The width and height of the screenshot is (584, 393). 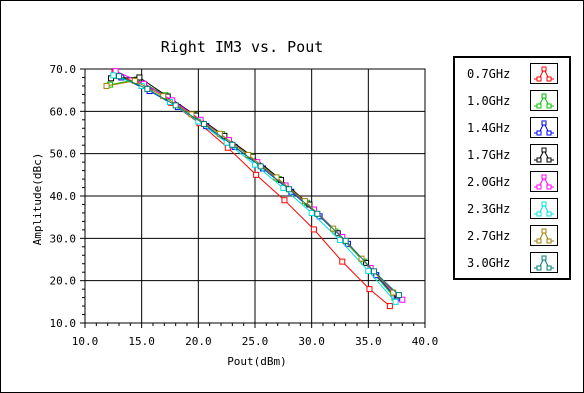 What do you see at coordinates (63, 111) in the screenshot?
I see `y-tick-label: 60.0` at bounding box center [63, 111].